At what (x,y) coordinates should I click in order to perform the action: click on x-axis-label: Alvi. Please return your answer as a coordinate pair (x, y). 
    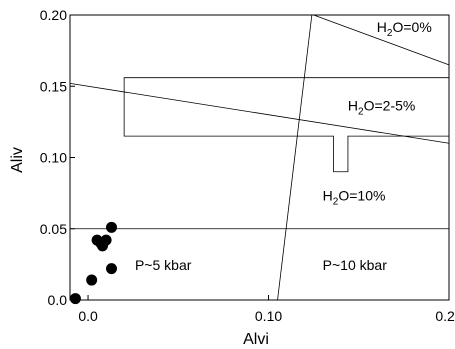
    Looking at the image, I should click on (256, 339).